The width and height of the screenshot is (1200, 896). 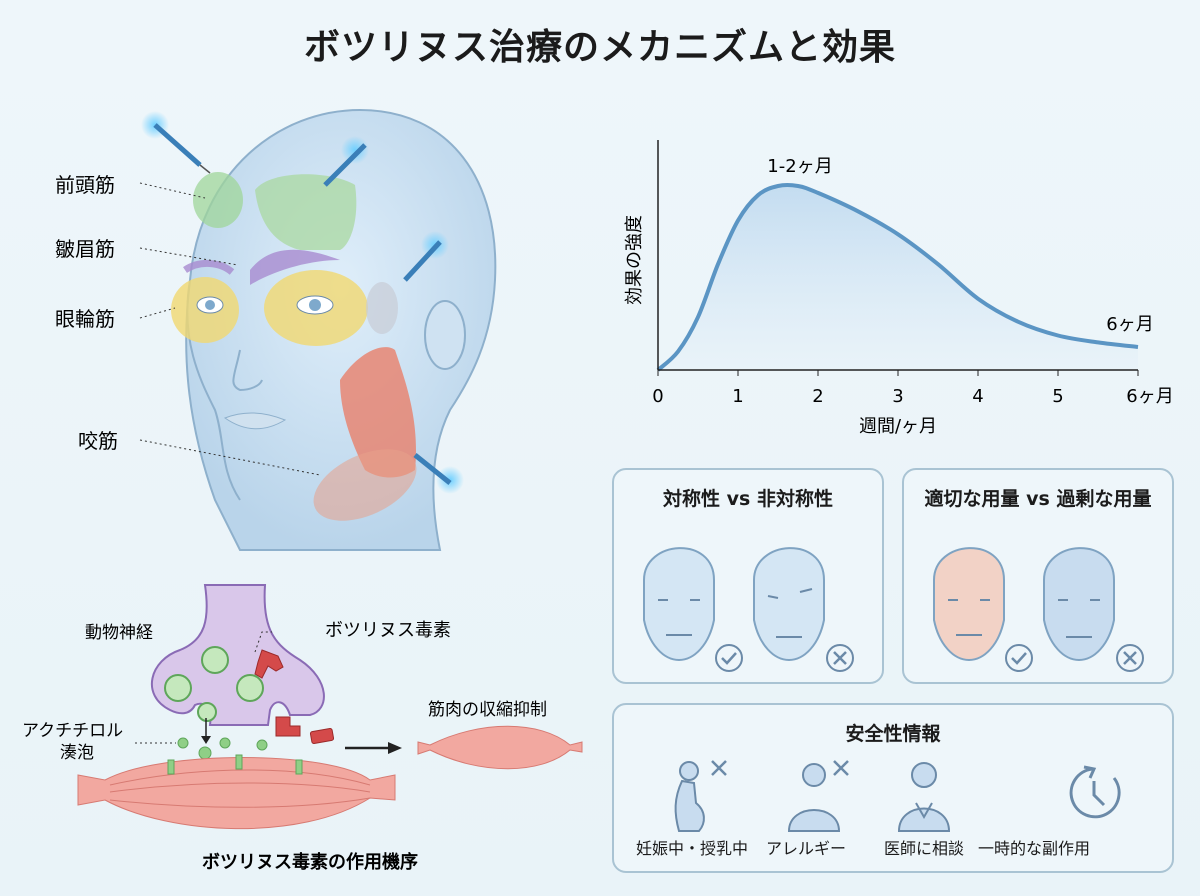 What do you see at coordinates (748, 499) in the screenshot?
I see `symmetry-panel-title: 対称性 vs 非対称性` at bounding box center [748, 499].